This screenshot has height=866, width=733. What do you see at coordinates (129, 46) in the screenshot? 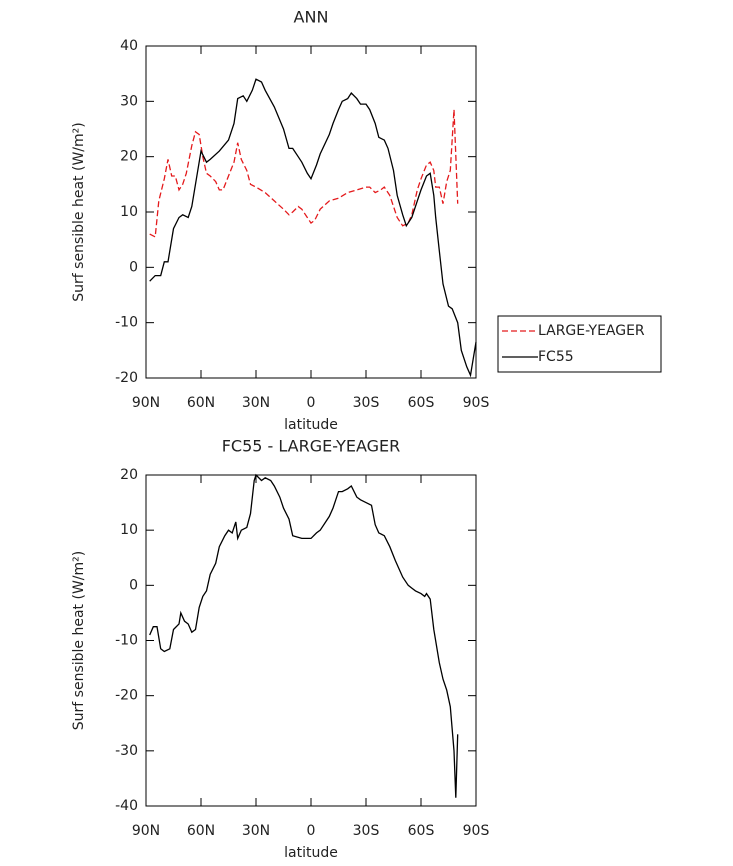
I see `y-tick-label: 40` at bounding box center [129, 46].